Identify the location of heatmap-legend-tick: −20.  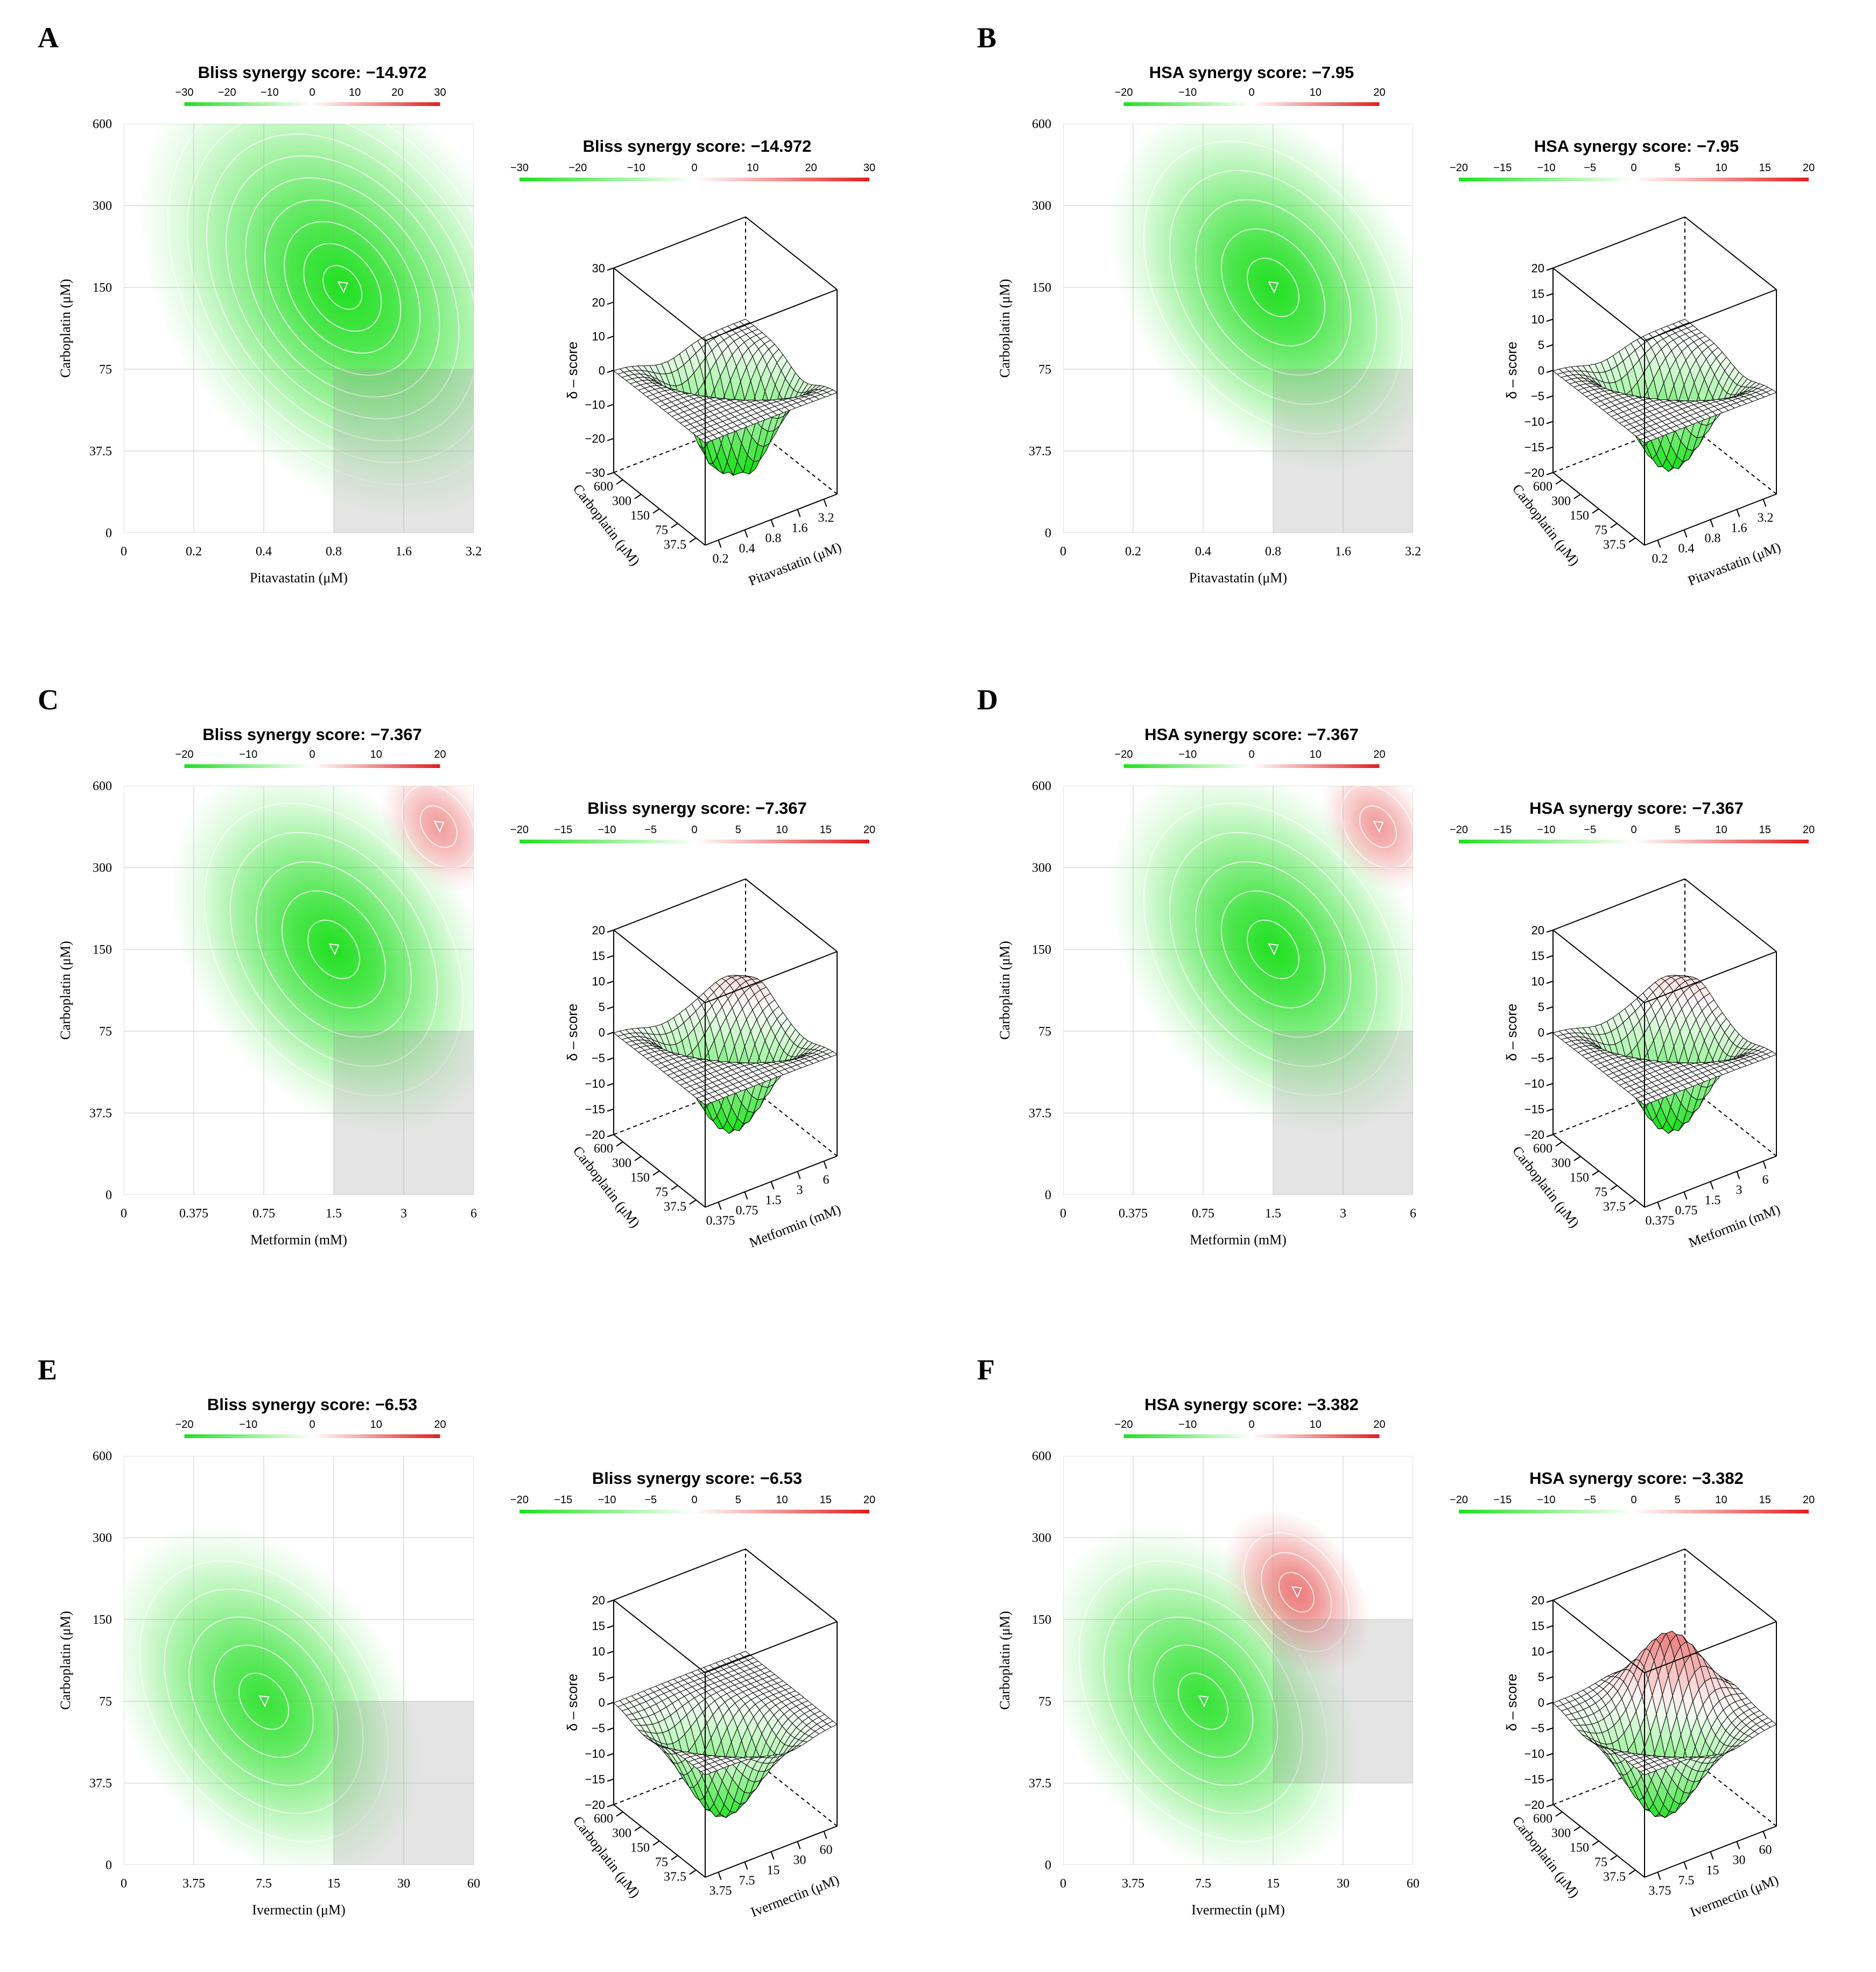
(185, 1425).